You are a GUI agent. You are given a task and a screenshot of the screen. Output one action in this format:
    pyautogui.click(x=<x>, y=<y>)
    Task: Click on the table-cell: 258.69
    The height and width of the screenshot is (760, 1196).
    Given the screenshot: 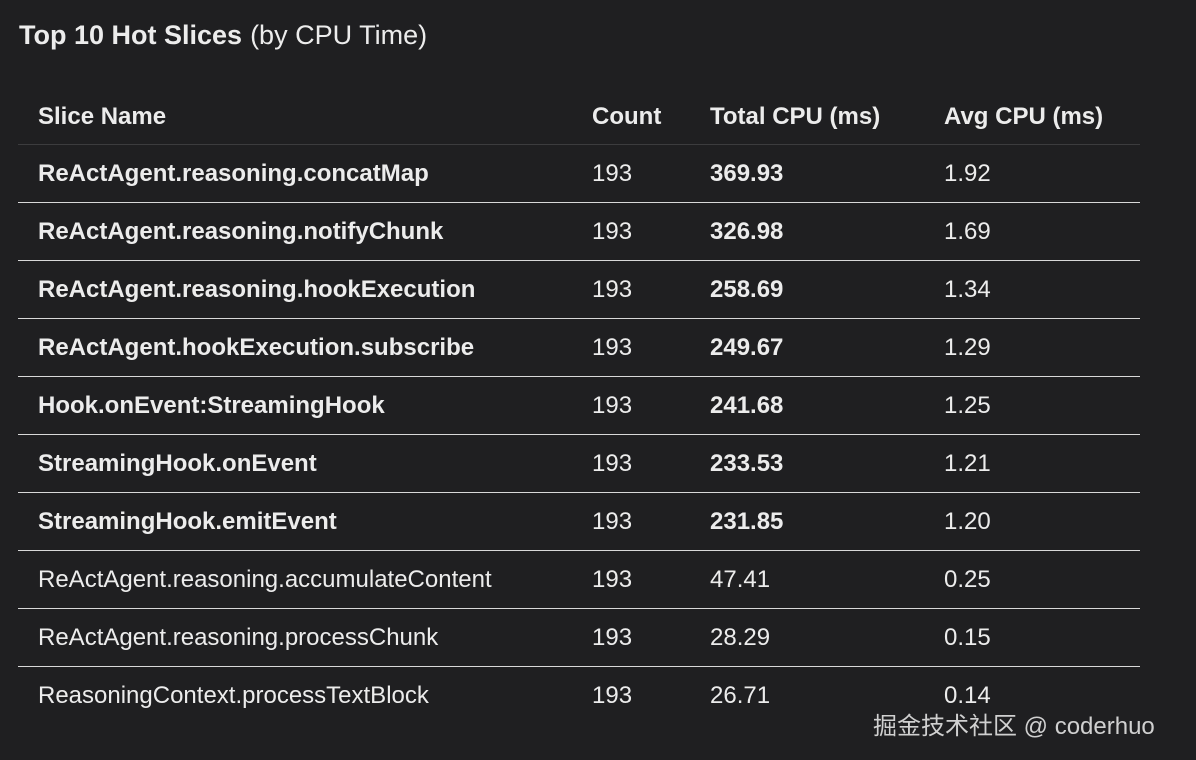 What is the action you would take?
    pyautogui.click(x=747, y=289)
    